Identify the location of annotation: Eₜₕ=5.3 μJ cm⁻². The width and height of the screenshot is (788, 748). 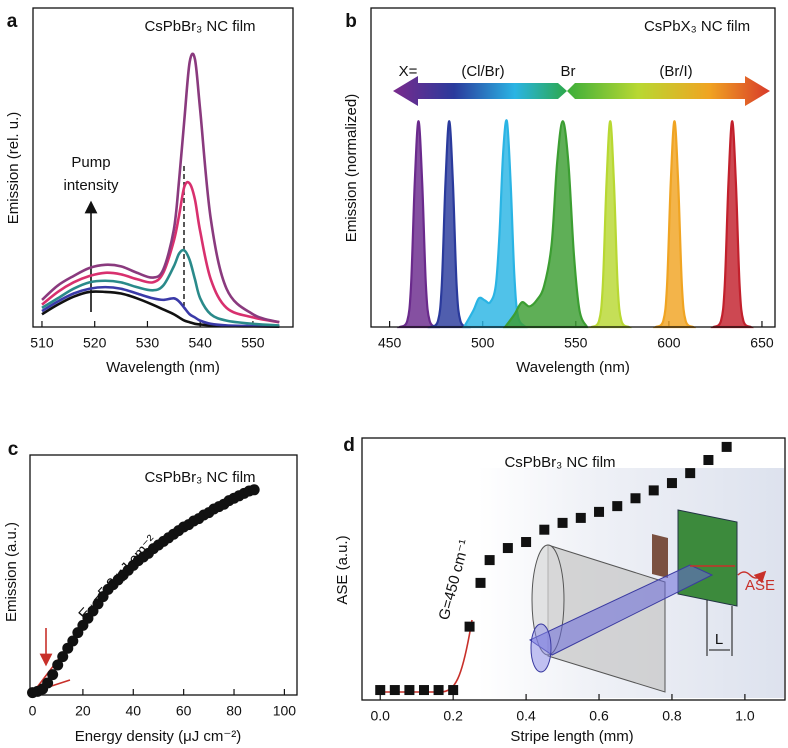
(117, 577).